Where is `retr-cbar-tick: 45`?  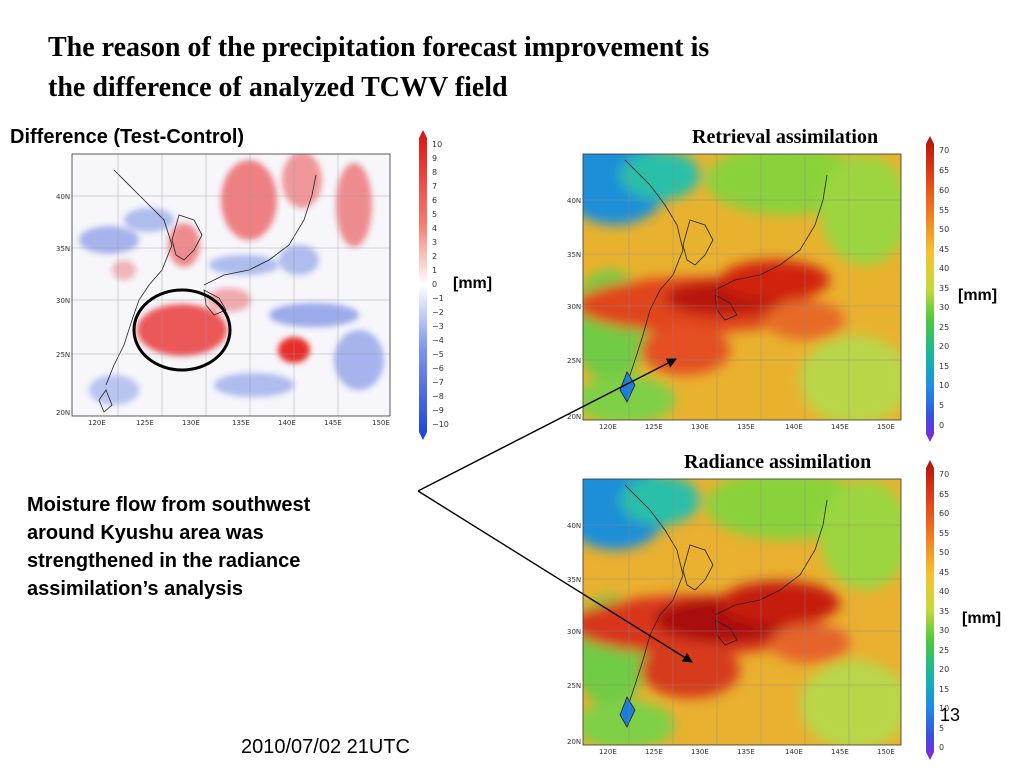
retr-cbar-tick: 45 is located at coordinates (944, 249).